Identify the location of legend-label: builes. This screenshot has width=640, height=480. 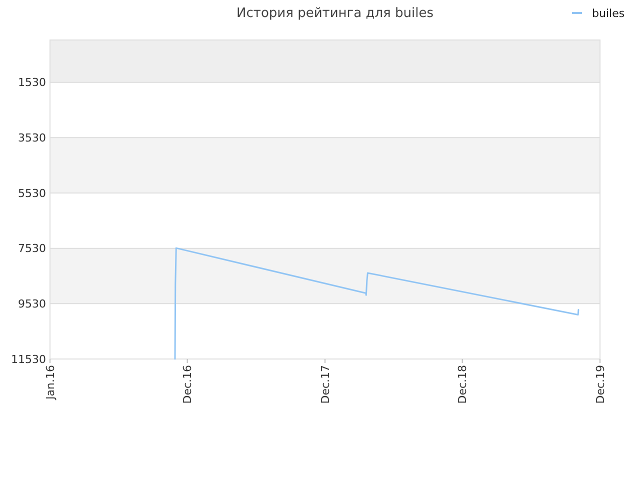
(608, 13).